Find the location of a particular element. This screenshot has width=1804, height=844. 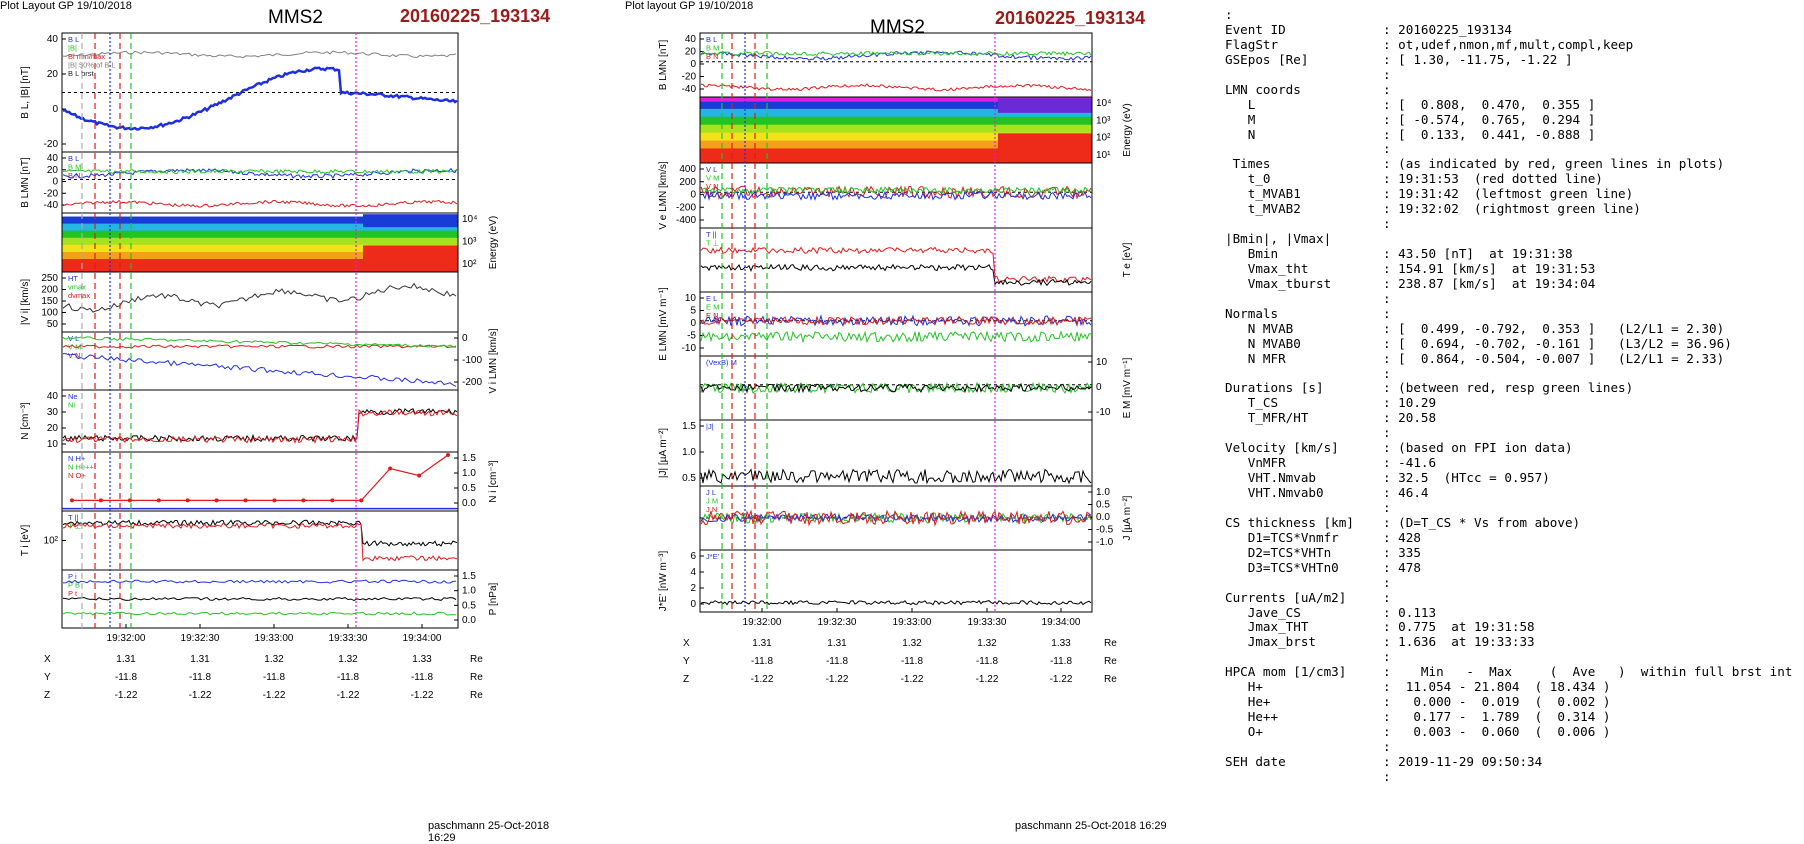

event-id: 20160225_193134 is located at coordinates (475, 16).